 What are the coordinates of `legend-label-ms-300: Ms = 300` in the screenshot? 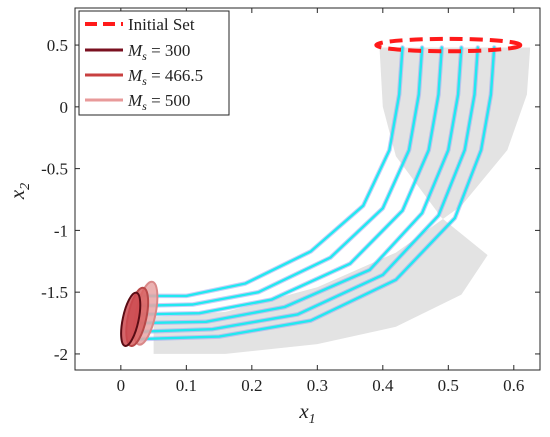 It's located at (158, 52).